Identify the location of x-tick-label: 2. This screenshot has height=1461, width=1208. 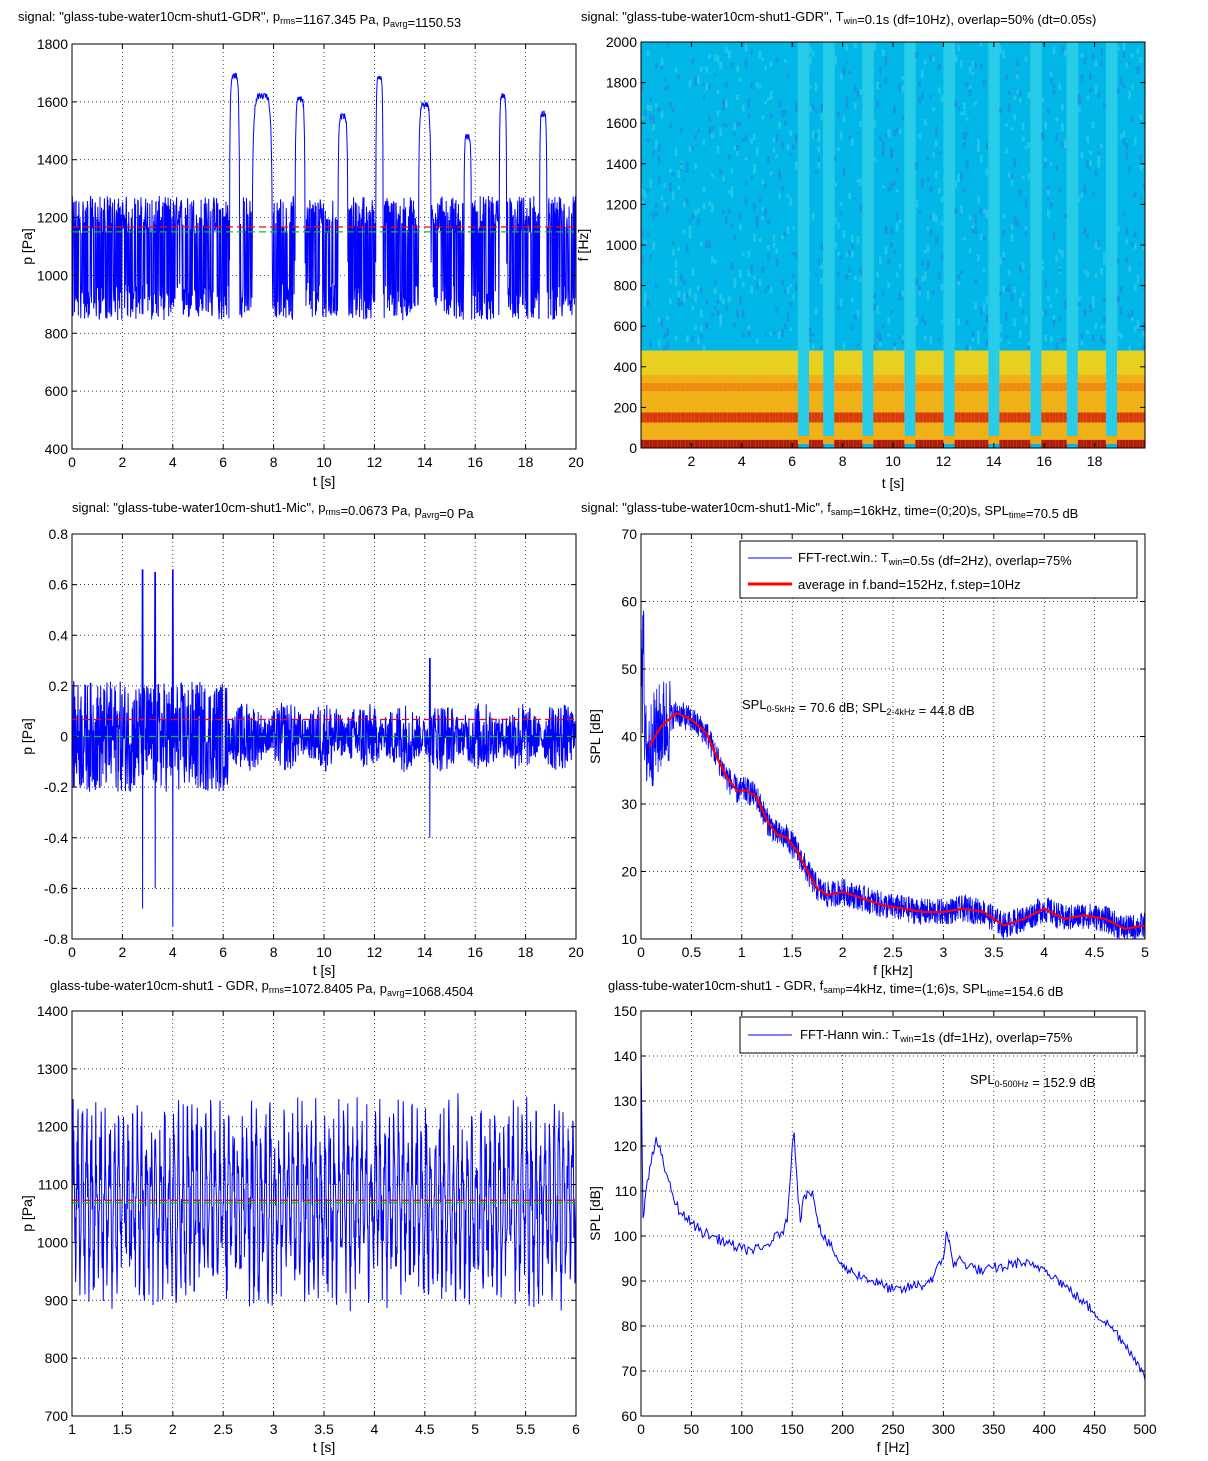
(173, 1429).